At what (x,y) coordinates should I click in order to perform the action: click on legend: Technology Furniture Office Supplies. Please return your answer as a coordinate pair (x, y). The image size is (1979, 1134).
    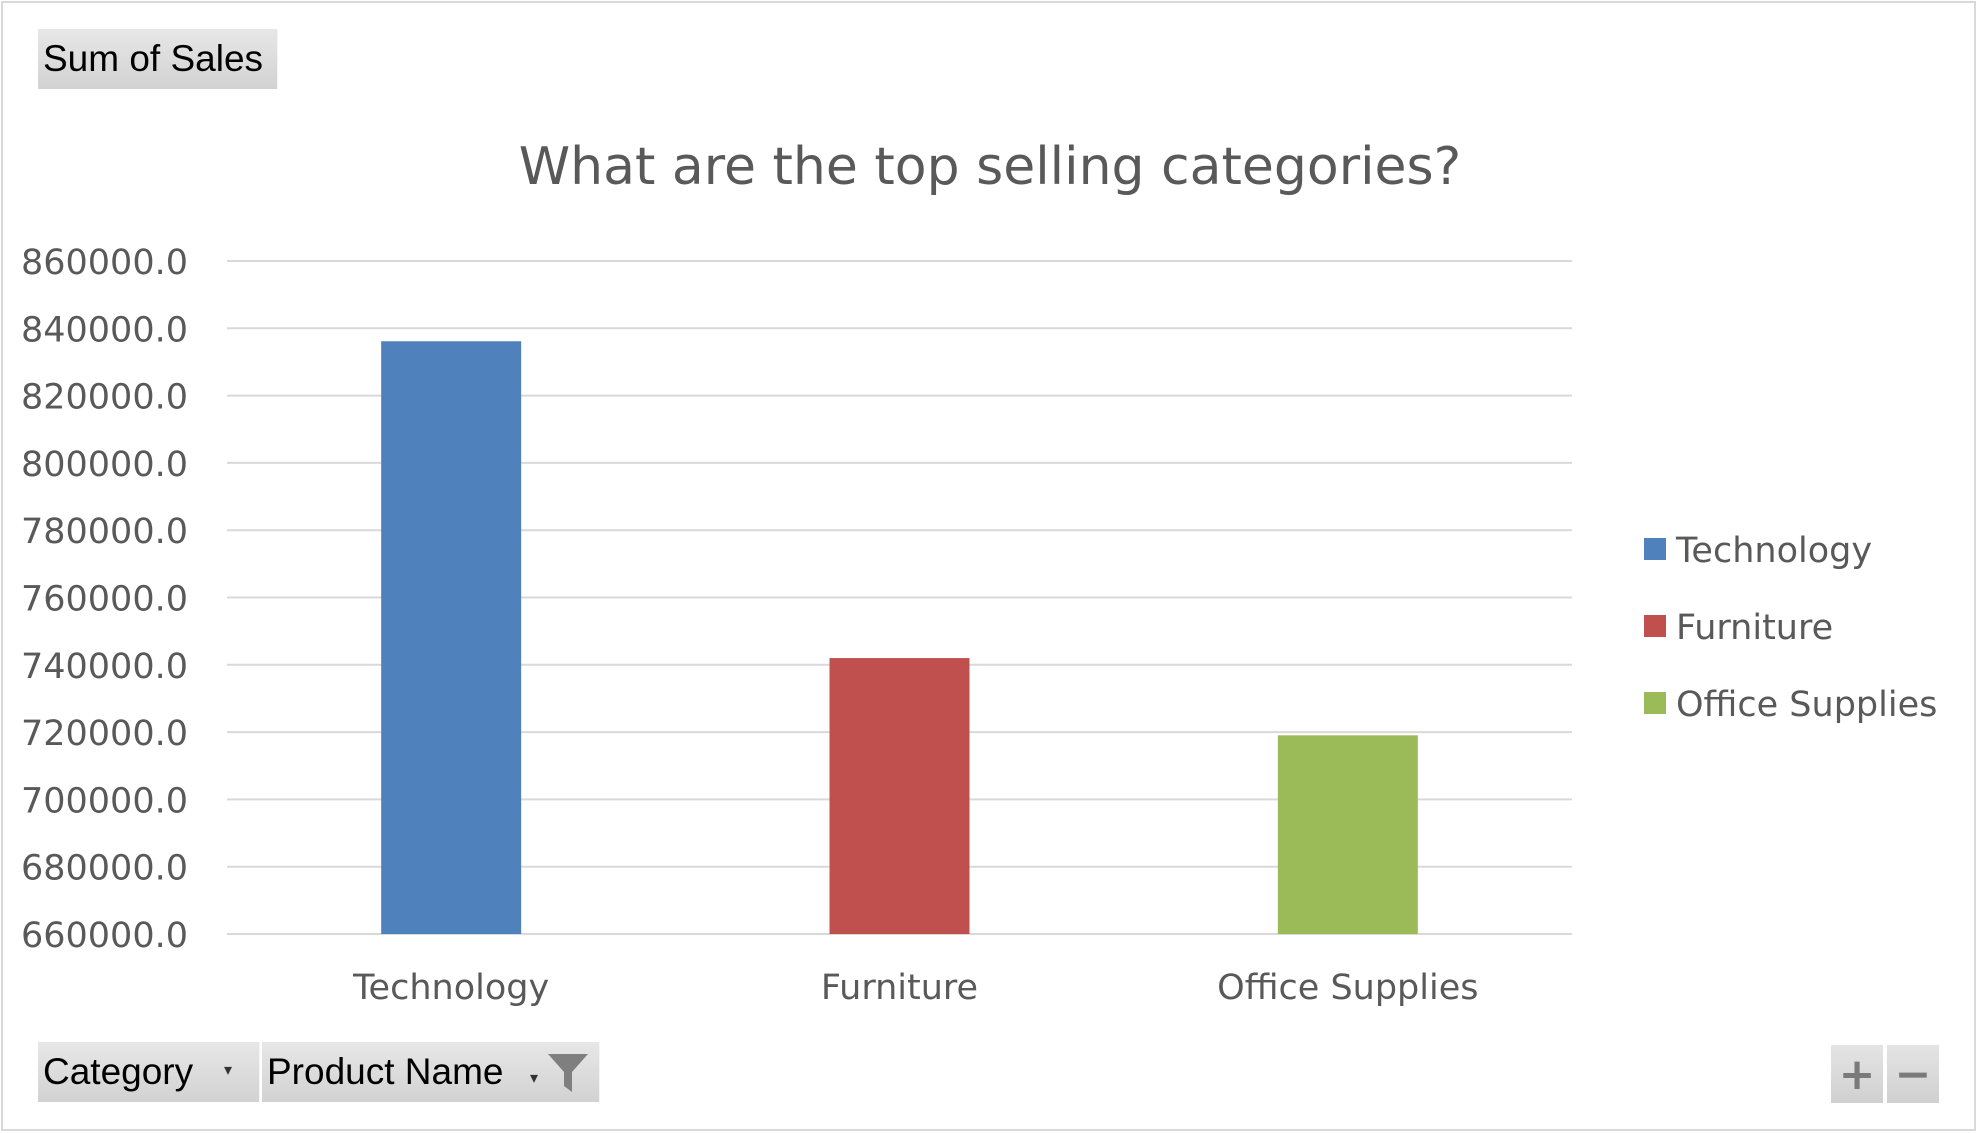
    Looking at the image, I should click on (1790, 628).